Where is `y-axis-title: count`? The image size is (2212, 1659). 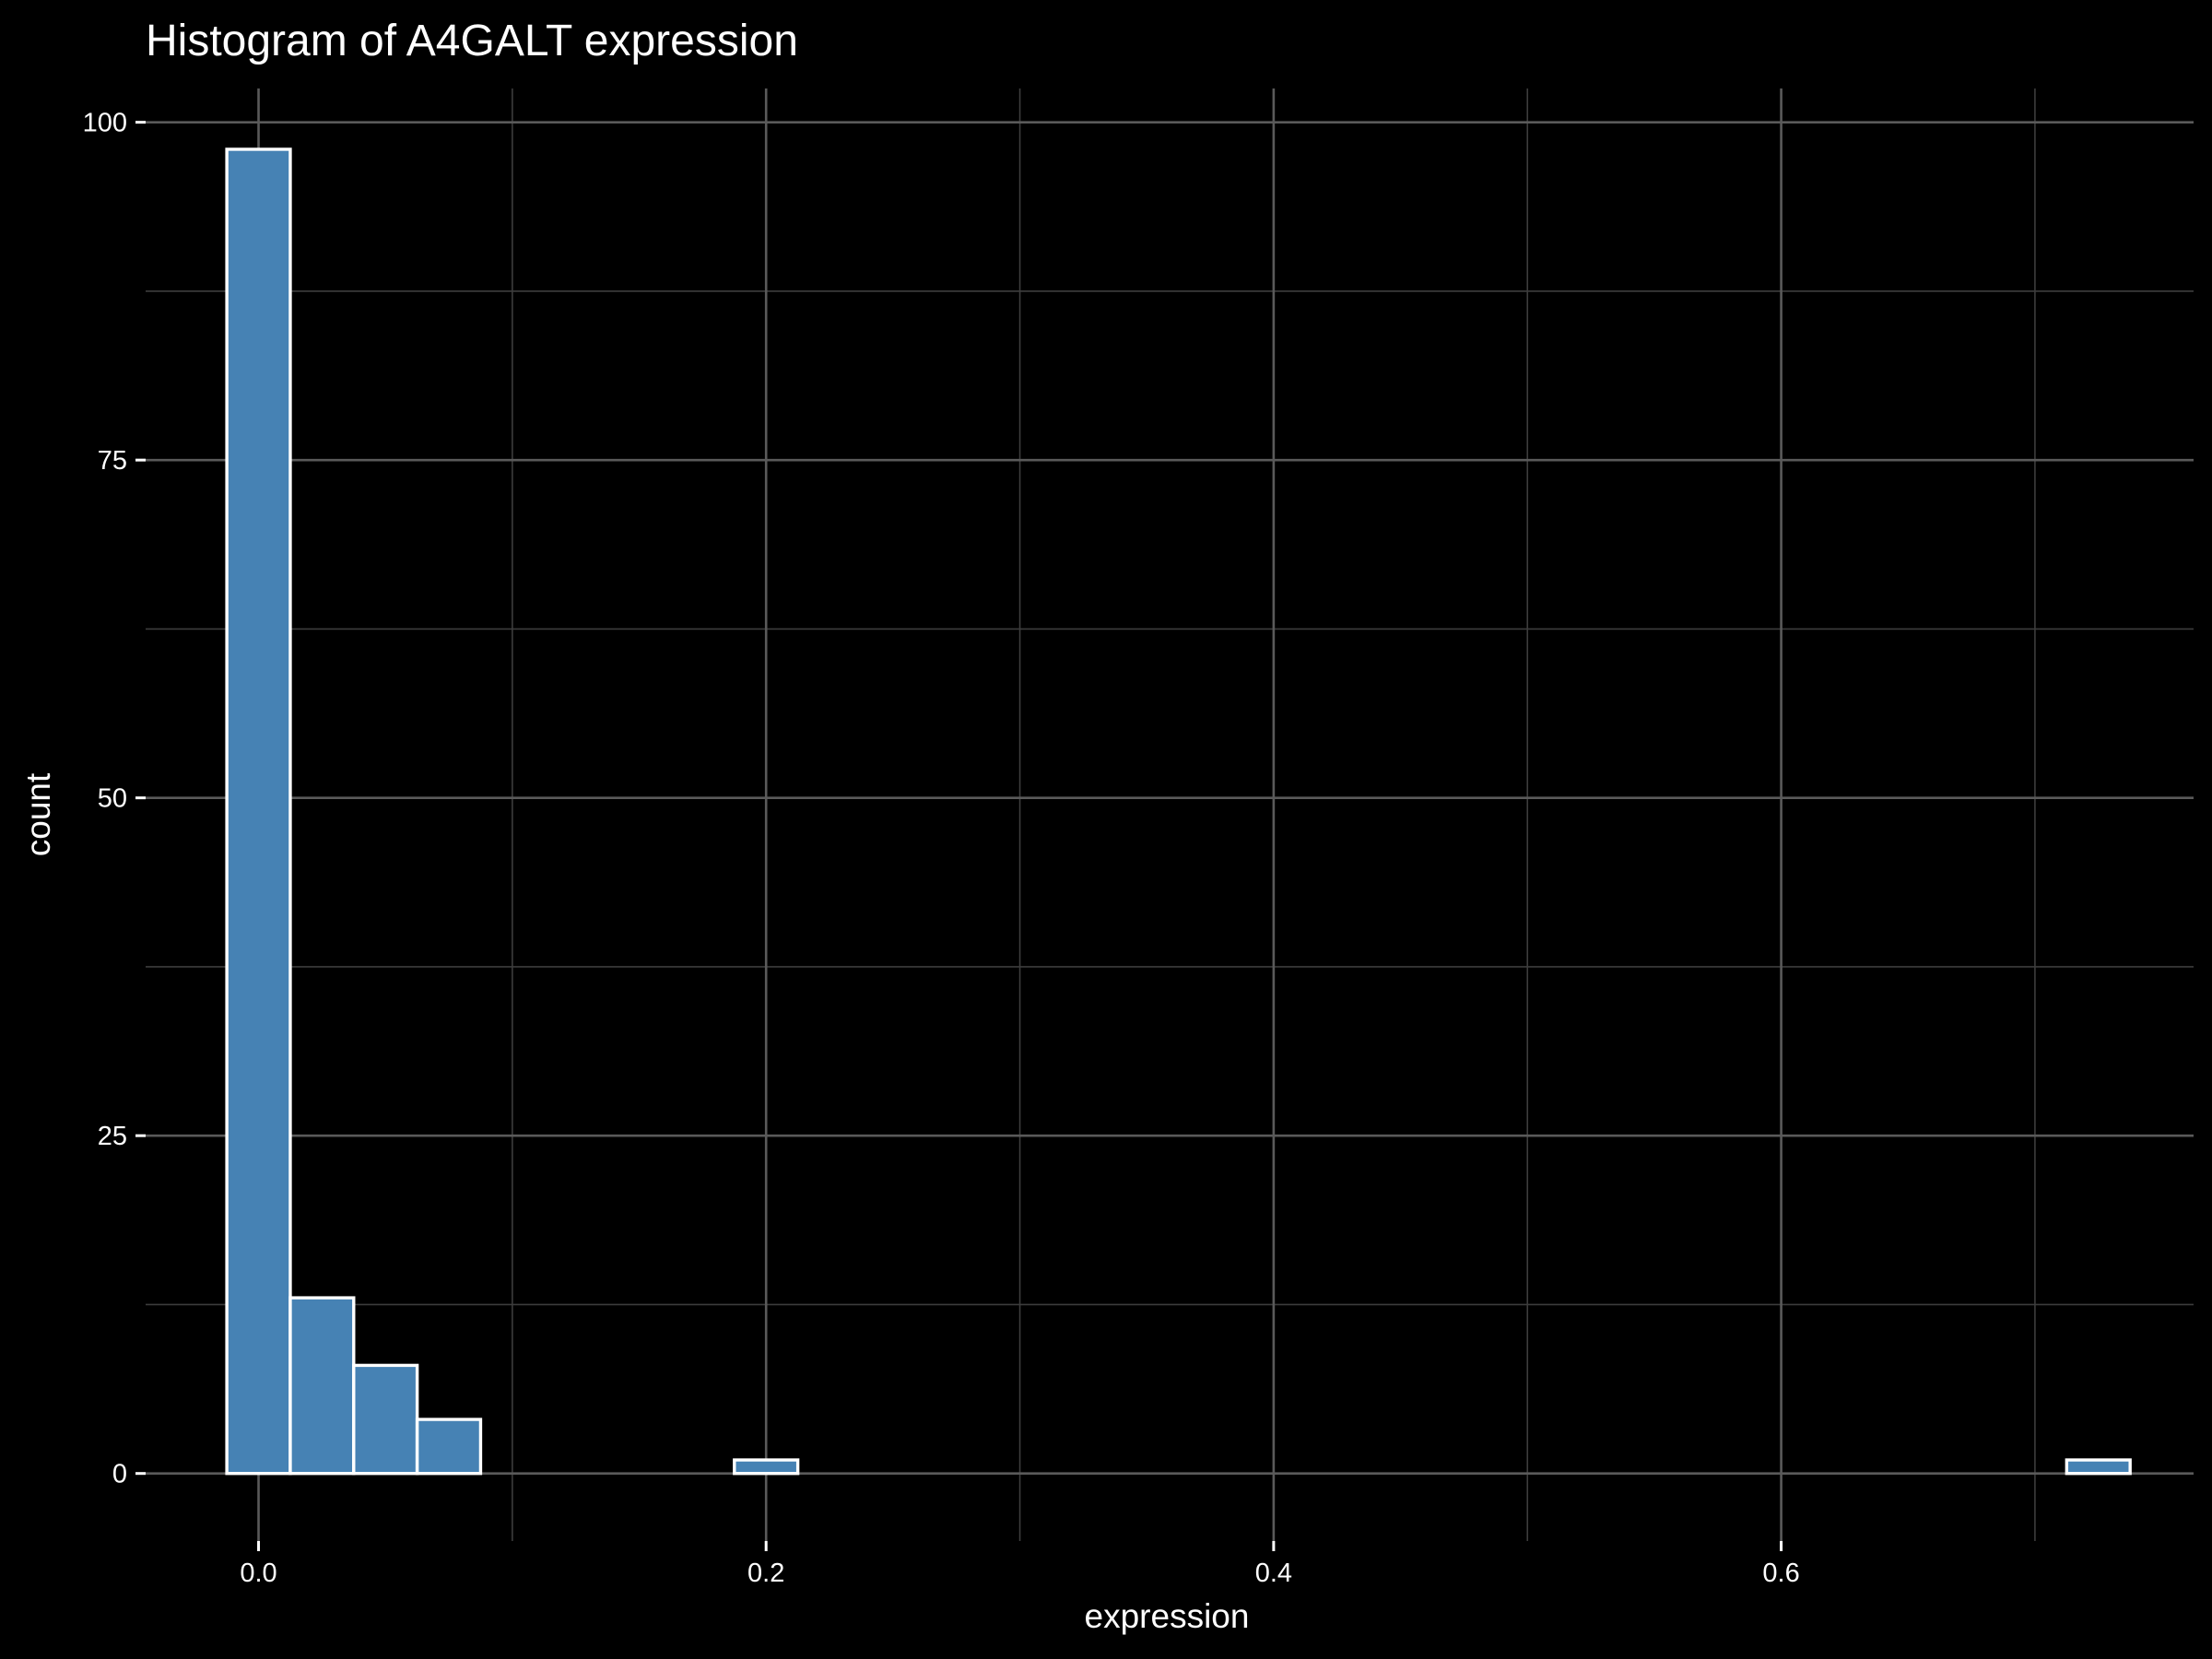
y-axis-title: count is located at coordinates (38, 814).